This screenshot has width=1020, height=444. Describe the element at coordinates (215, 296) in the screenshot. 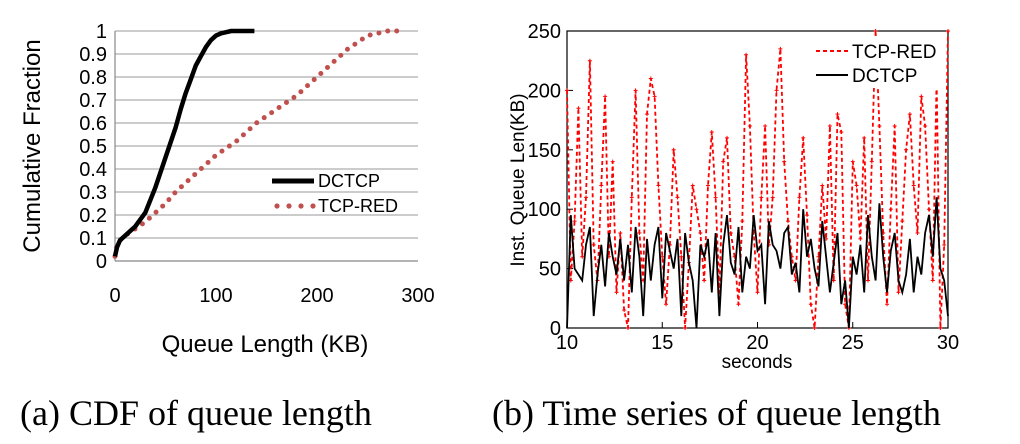

I see `cdf-x-tick-label: 100` at that location.